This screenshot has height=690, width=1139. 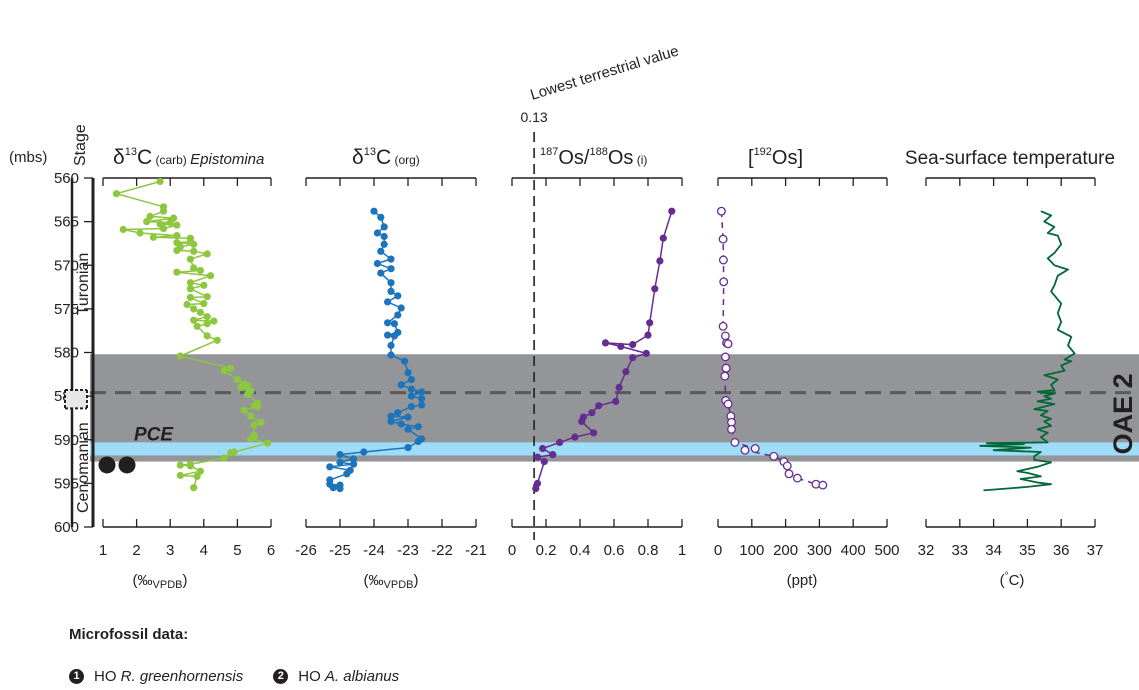 What do you see at coordinates (271, 550) in the screenshot?
I see `x-tick-label: 6` at bounding box center [271, 550].